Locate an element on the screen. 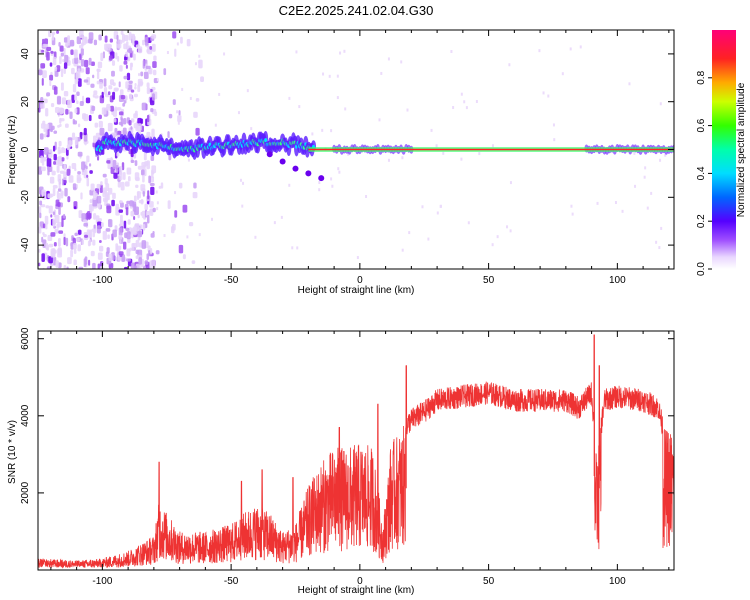 The width and height of the screenshot is (750, 600). colorbar-tick-label: 0.8 is located at coordinates (701, 77).